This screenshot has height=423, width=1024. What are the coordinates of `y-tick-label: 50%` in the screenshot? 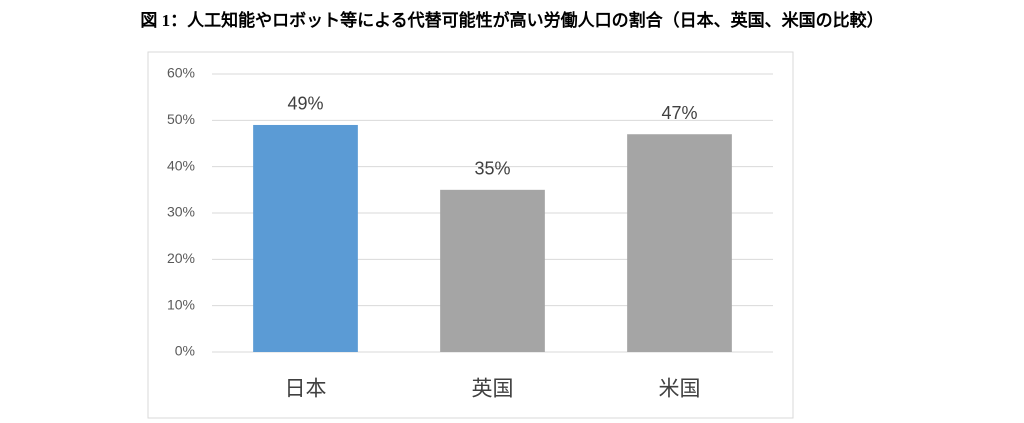 It's located at (181, 119).